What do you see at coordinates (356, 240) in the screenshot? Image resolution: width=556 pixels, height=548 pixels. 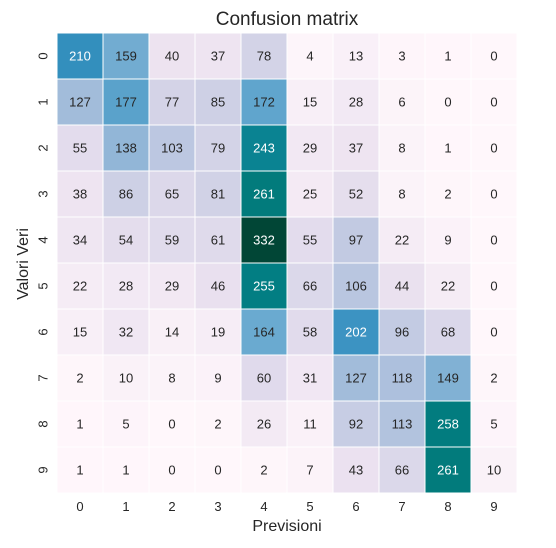 I see `cell-value-label-r4-c6: 97` at bounding box center [356, 240].